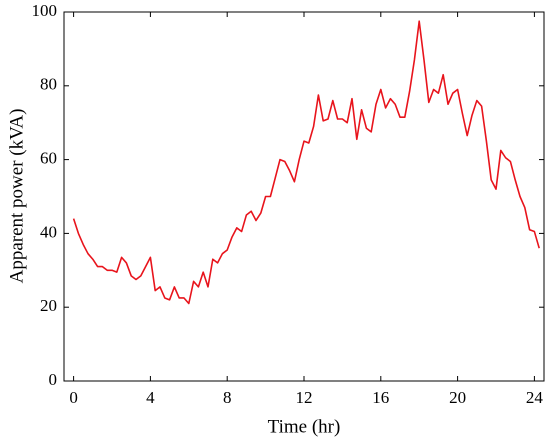 This screenshot has width=550, height=443. I want to click on x-tick-label: 0, so click(73, 397).